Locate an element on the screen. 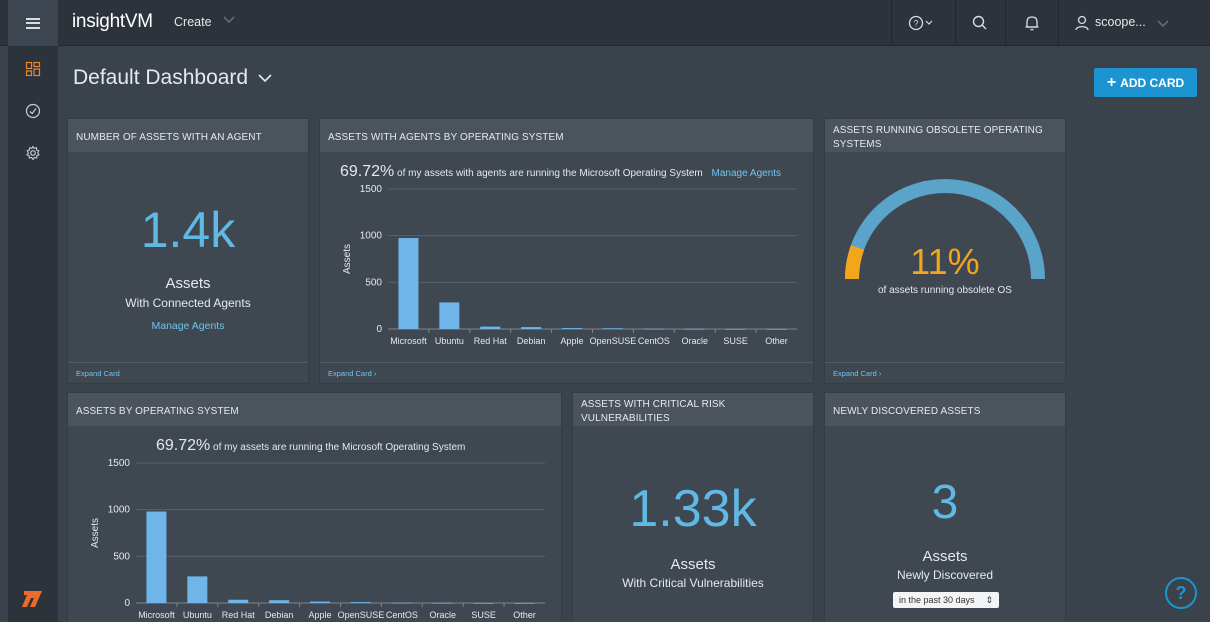 This screenshot has height=622, width=1210. time-range-value: in the past 30 days is located at coordinates (937, 600).